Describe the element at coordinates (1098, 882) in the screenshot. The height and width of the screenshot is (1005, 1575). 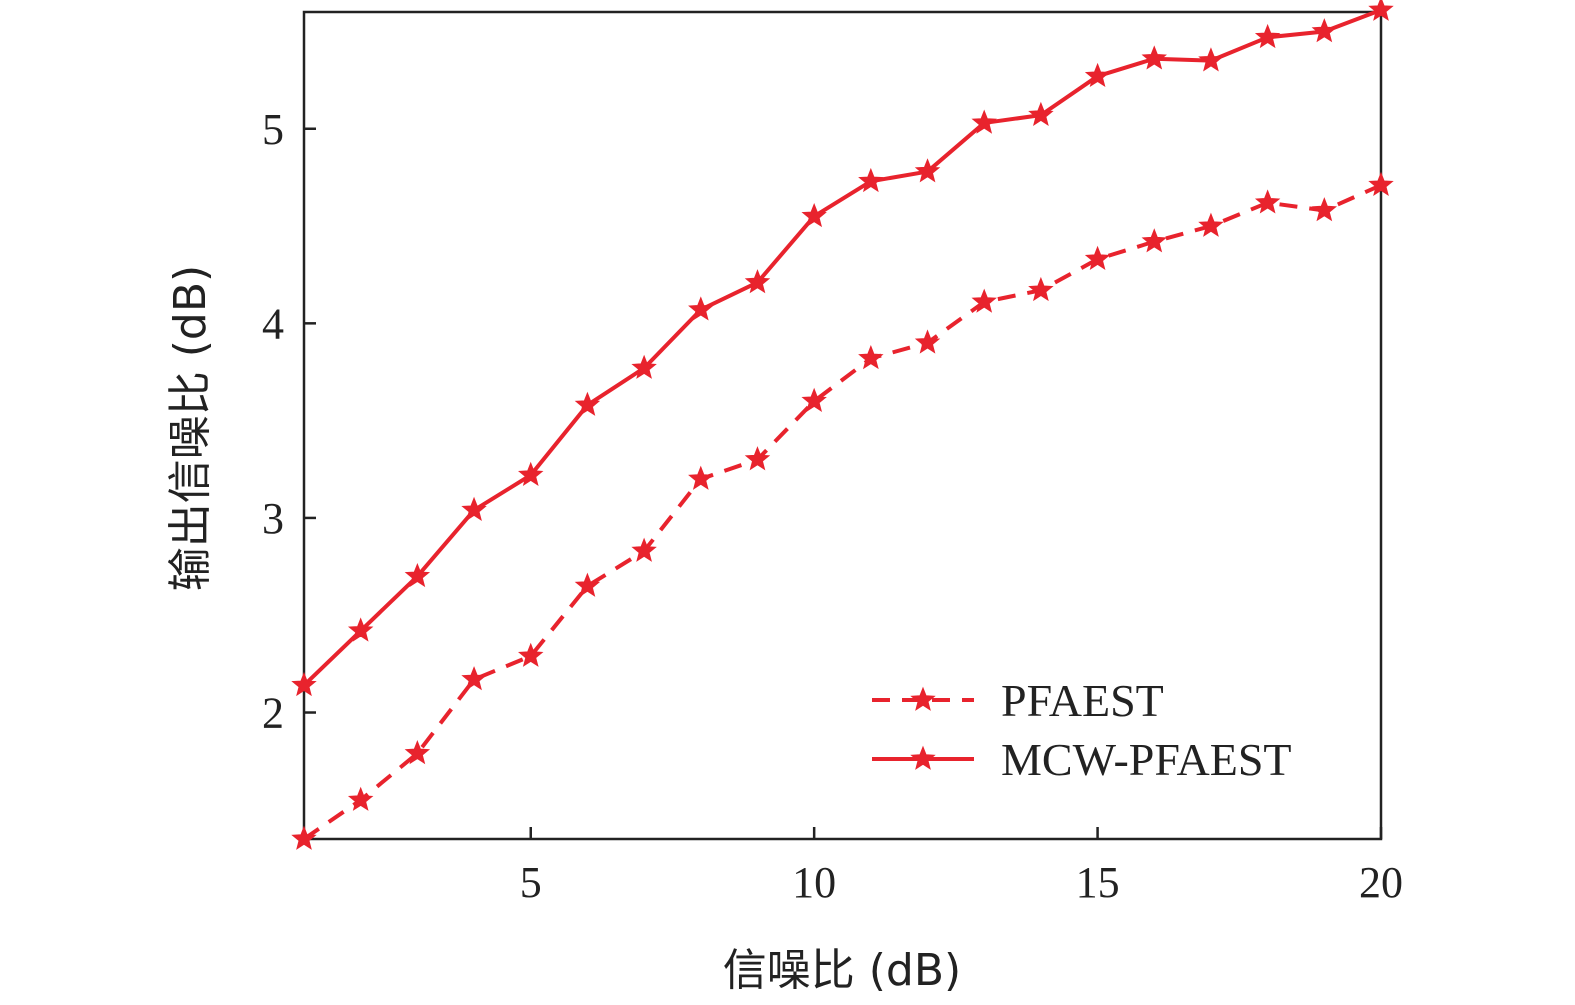
I see `x-tick-label: 15` at that location.